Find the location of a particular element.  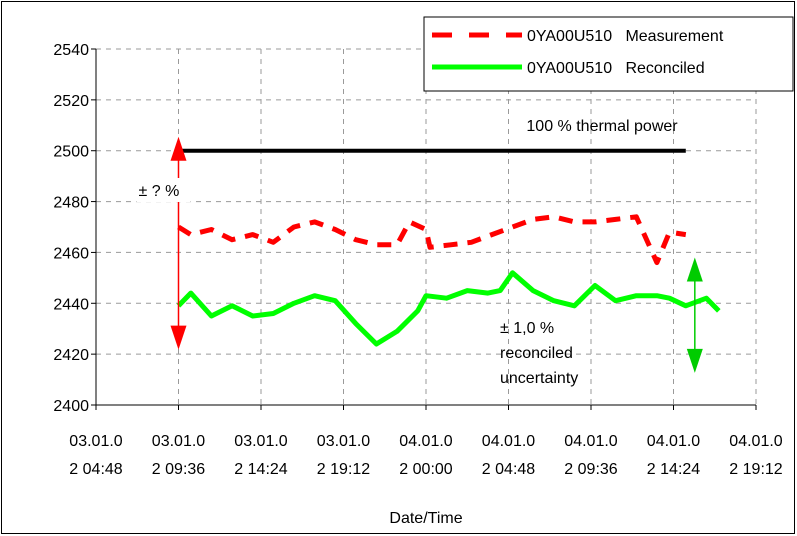

y-tick-label: 2520 is located at coordinates (71, 101).